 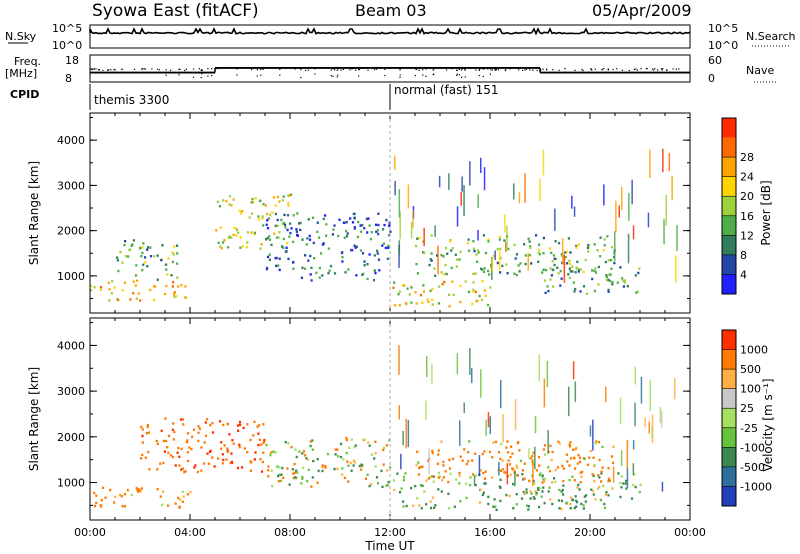 What do you see at coordinates (390, 532) in the screenshot?
I see `xtick-label-3: 12:00` at bounding box center [390, 532].